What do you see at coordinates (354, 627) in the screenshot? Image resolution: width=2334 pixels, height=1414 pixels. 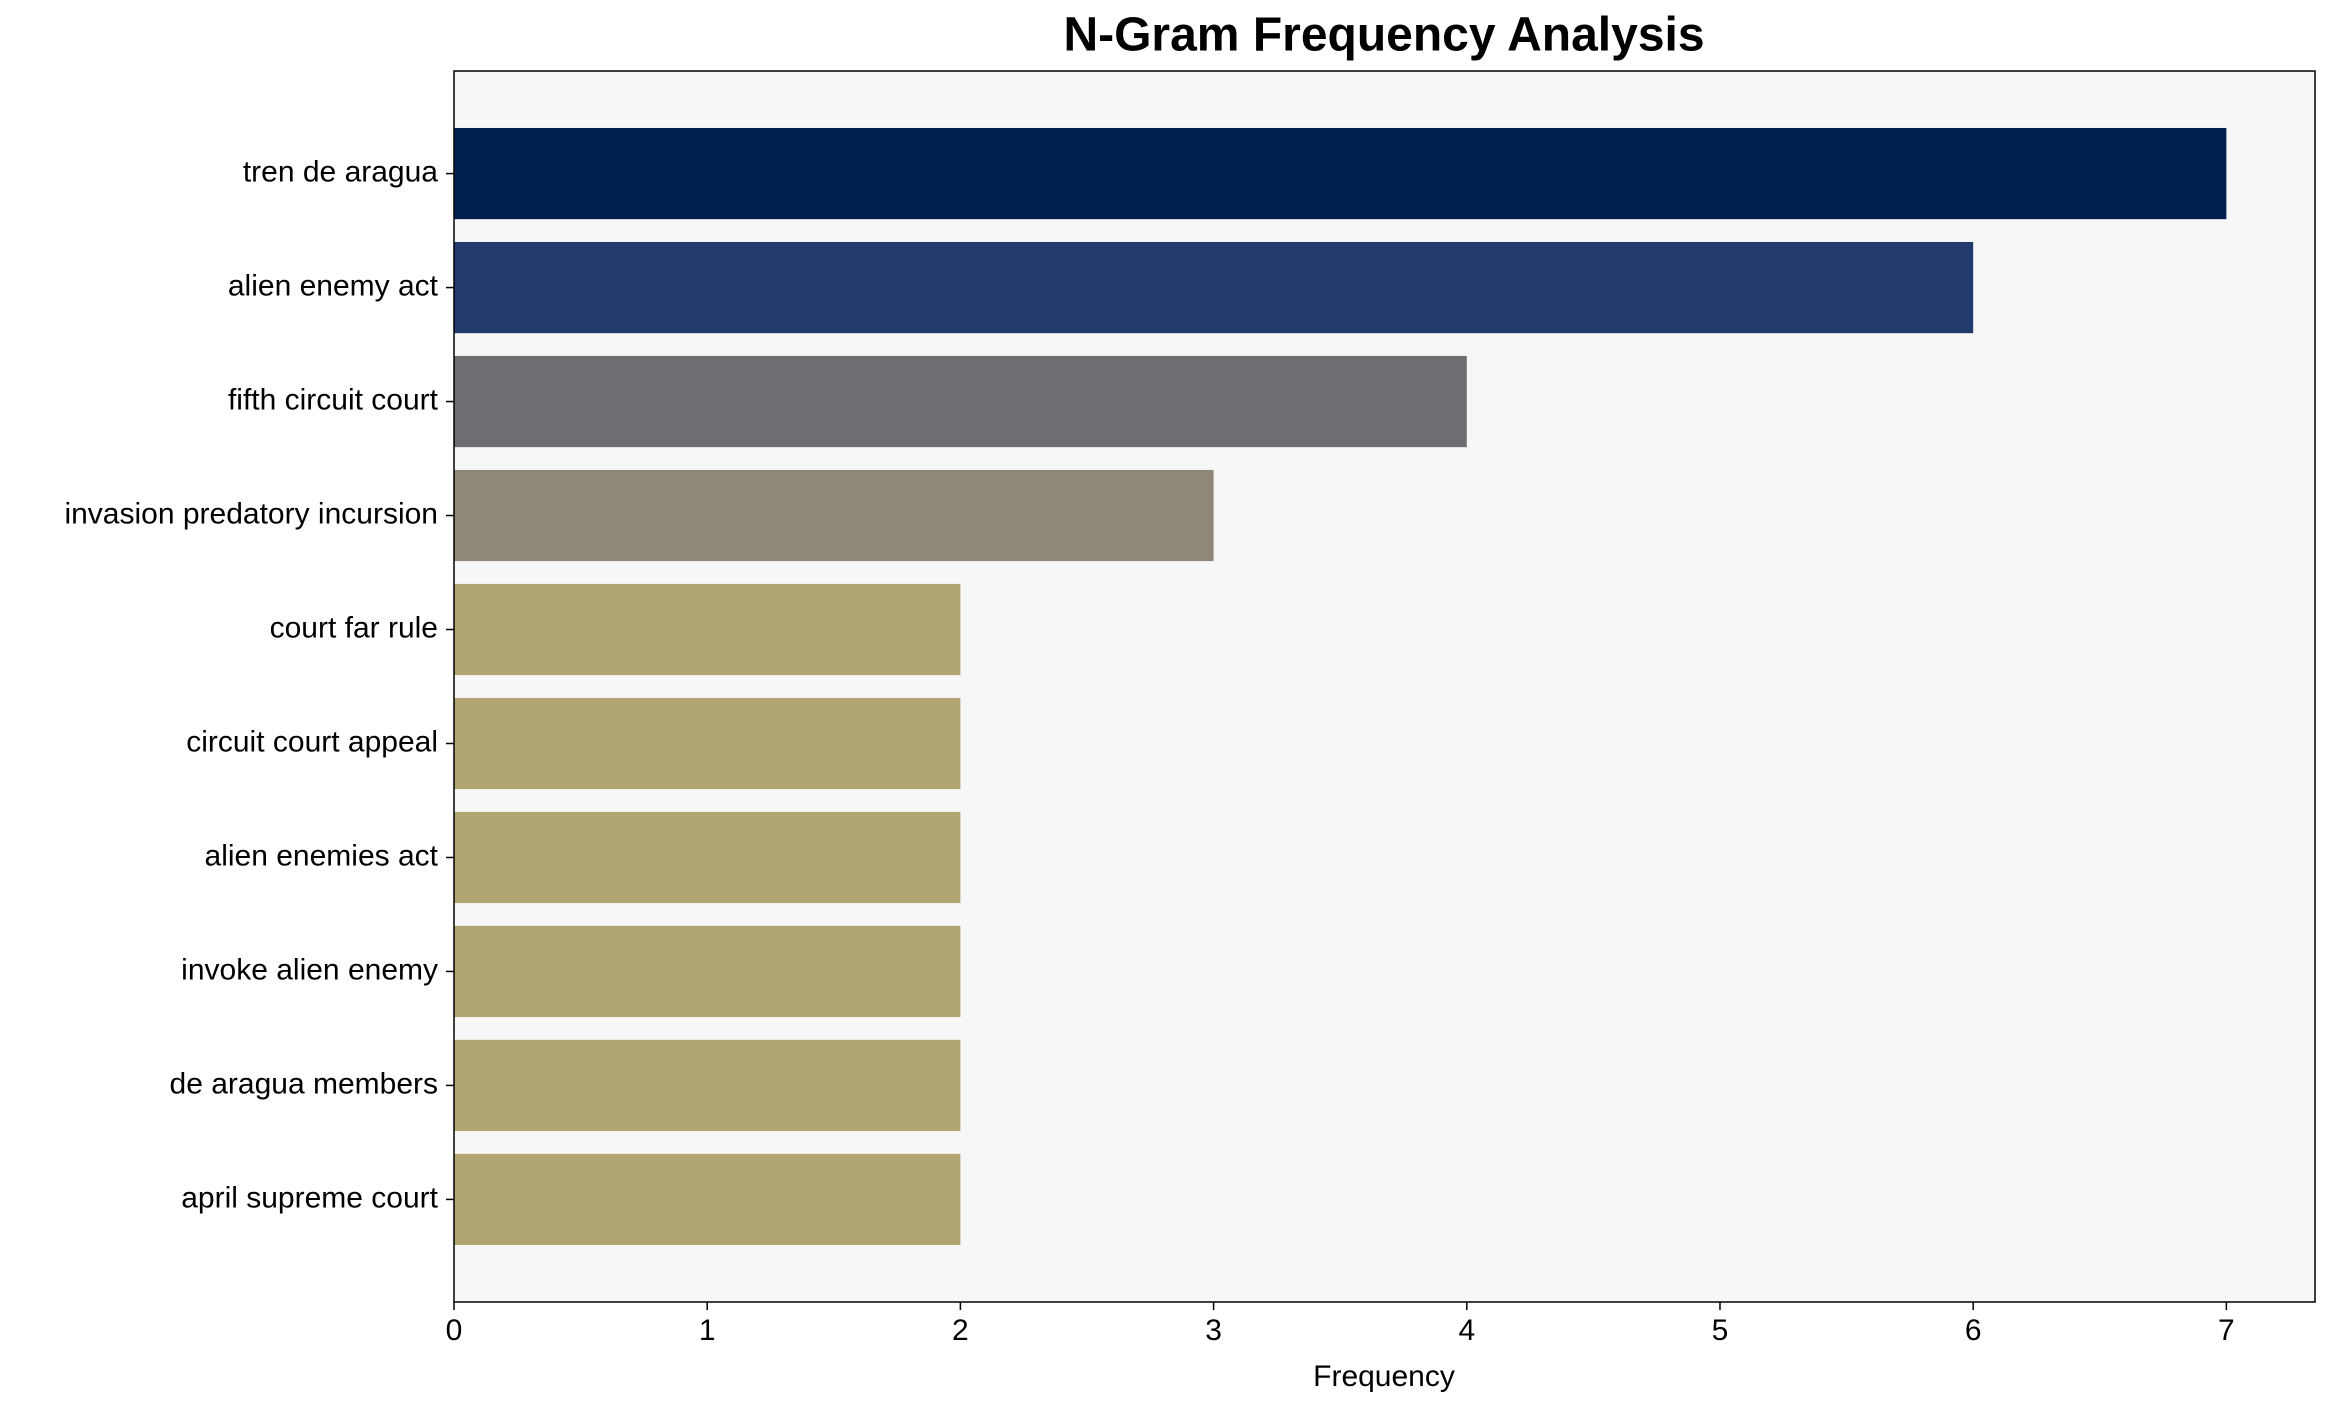 I see `y-tick-label: court far rule` at bounding box center [354, 627].